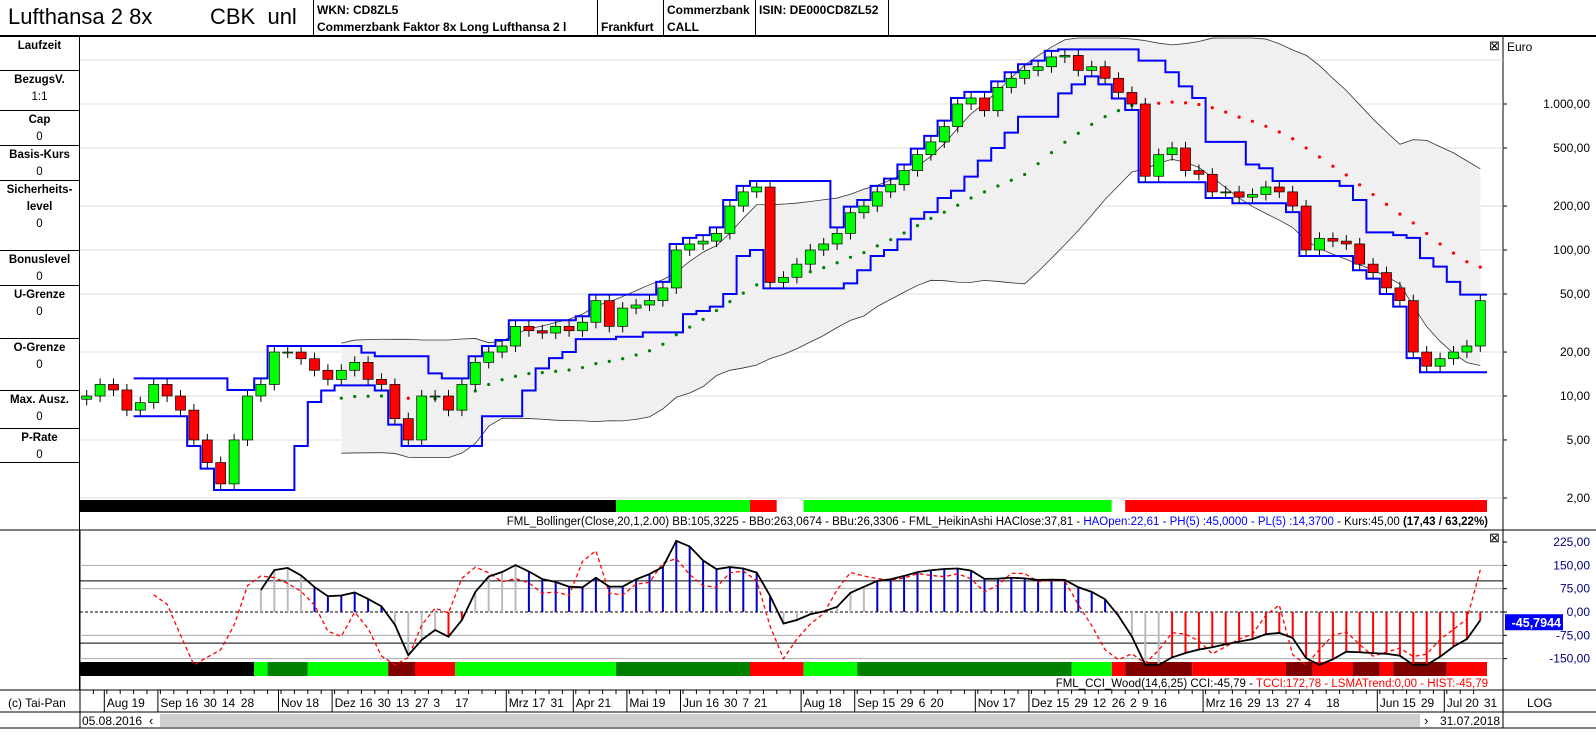  I want to click on param-label: Bonuslevel, so click(39, 260).